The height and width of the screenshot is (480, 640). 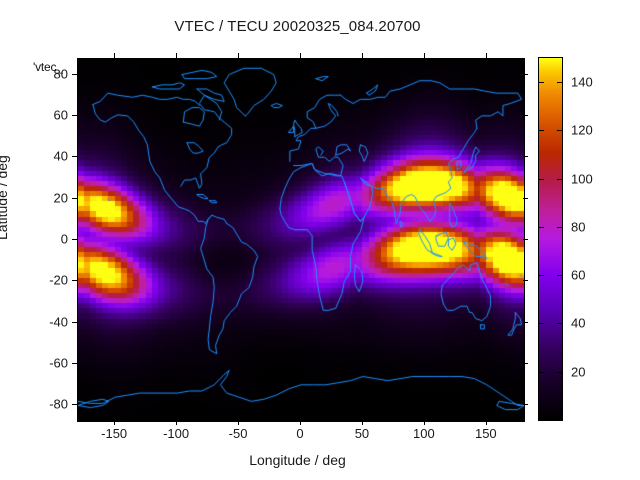 What do you see at coordinates (60, 73) in the screenshot?
I see `y-tick-label: 80` at bounding box center [60, 73].